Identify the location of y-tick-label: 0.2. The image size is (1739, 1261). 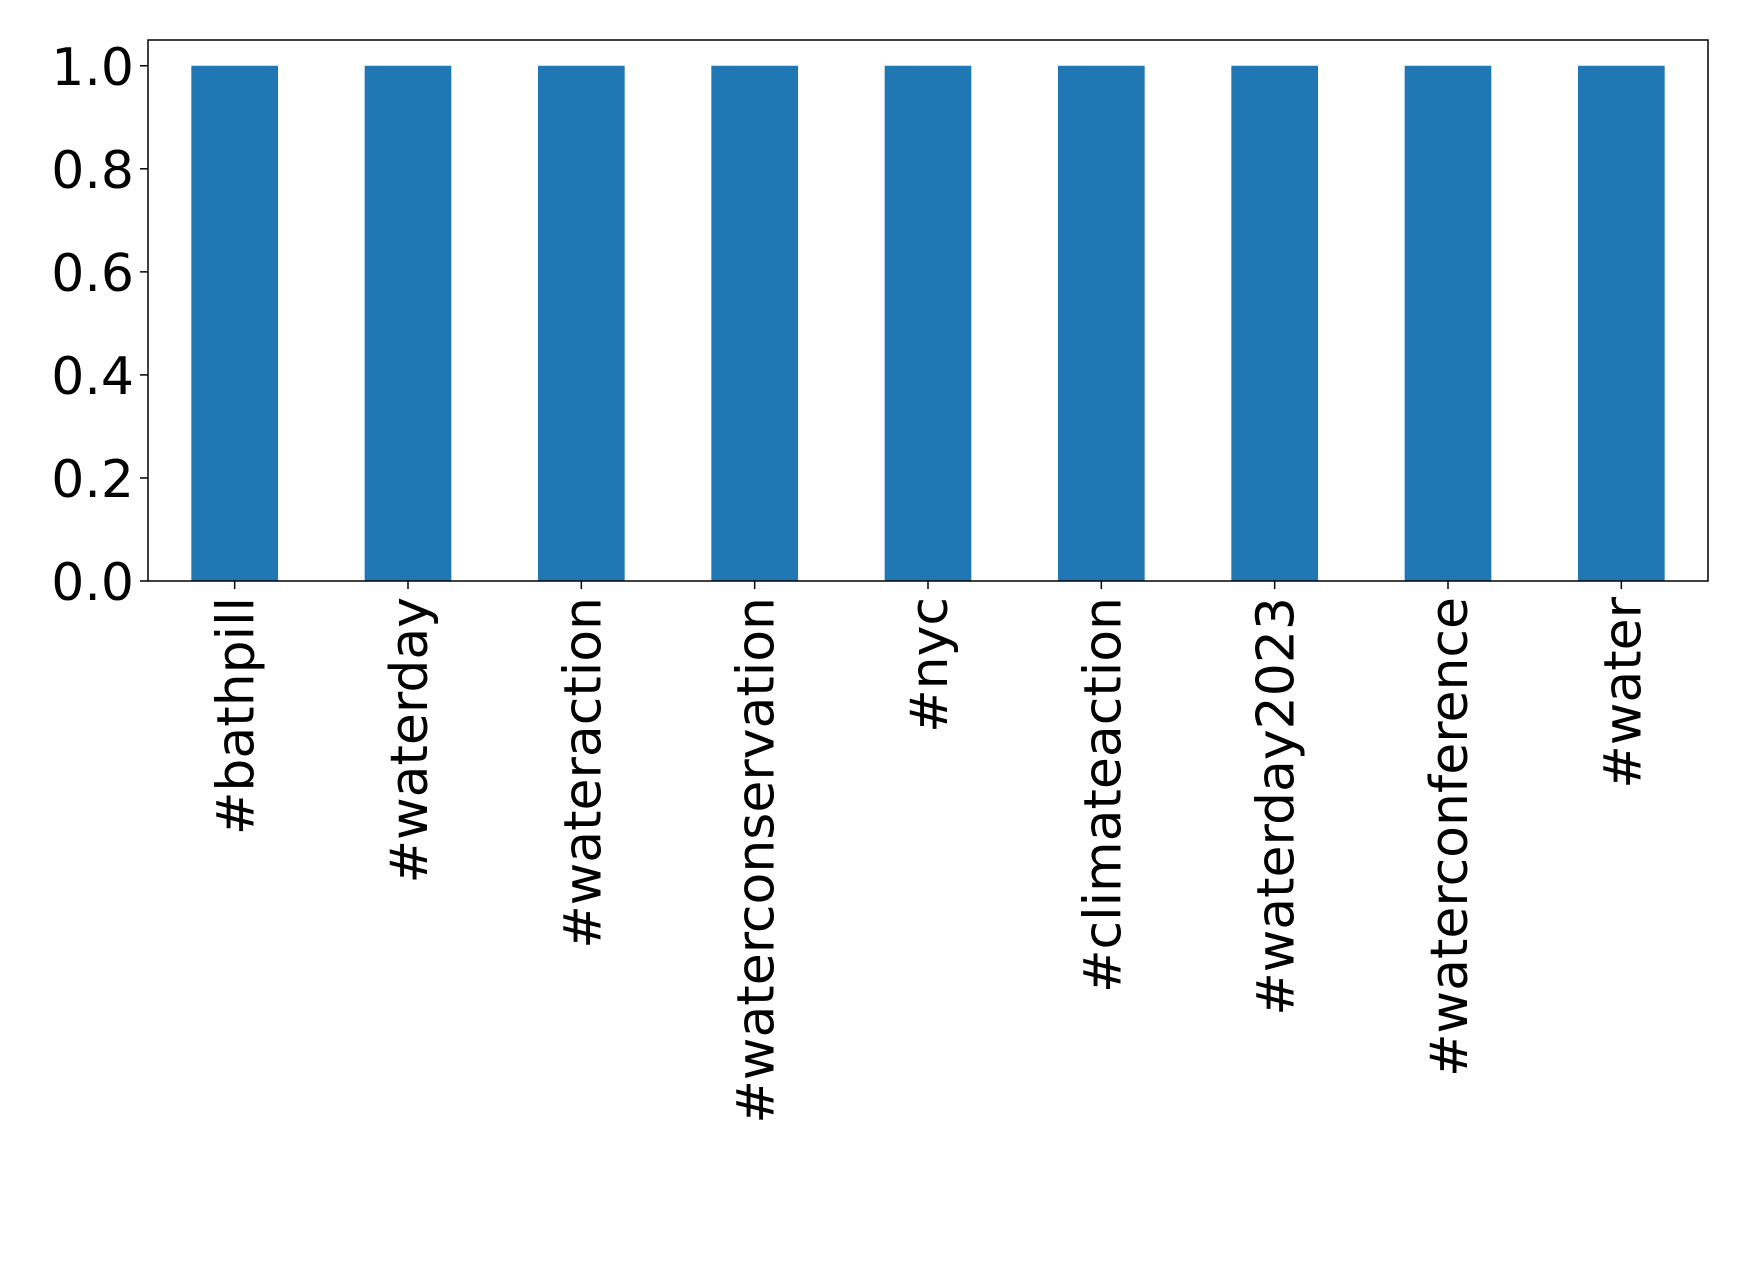
(92, 480).